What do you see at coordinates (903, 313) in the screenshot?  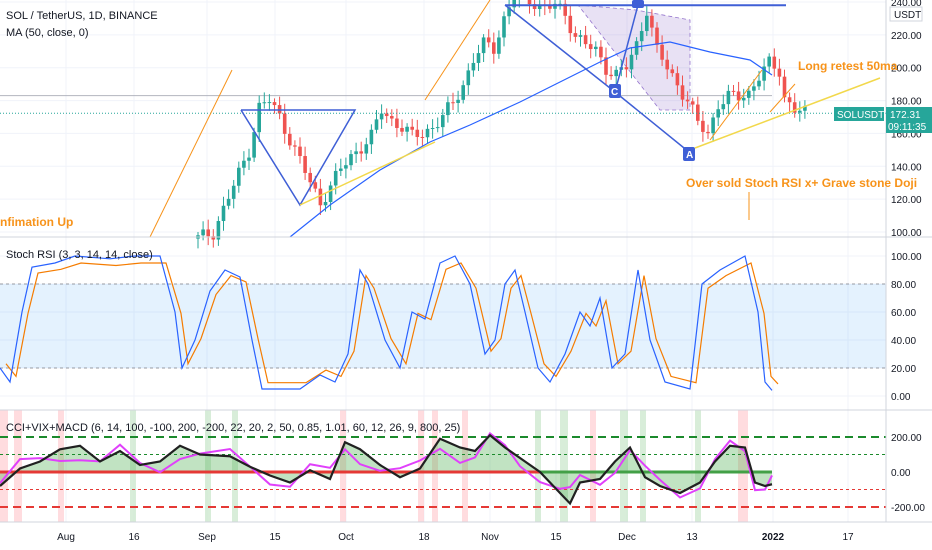 I see `stoch-tick-label: 60.00` at bounding box center [903, 313].